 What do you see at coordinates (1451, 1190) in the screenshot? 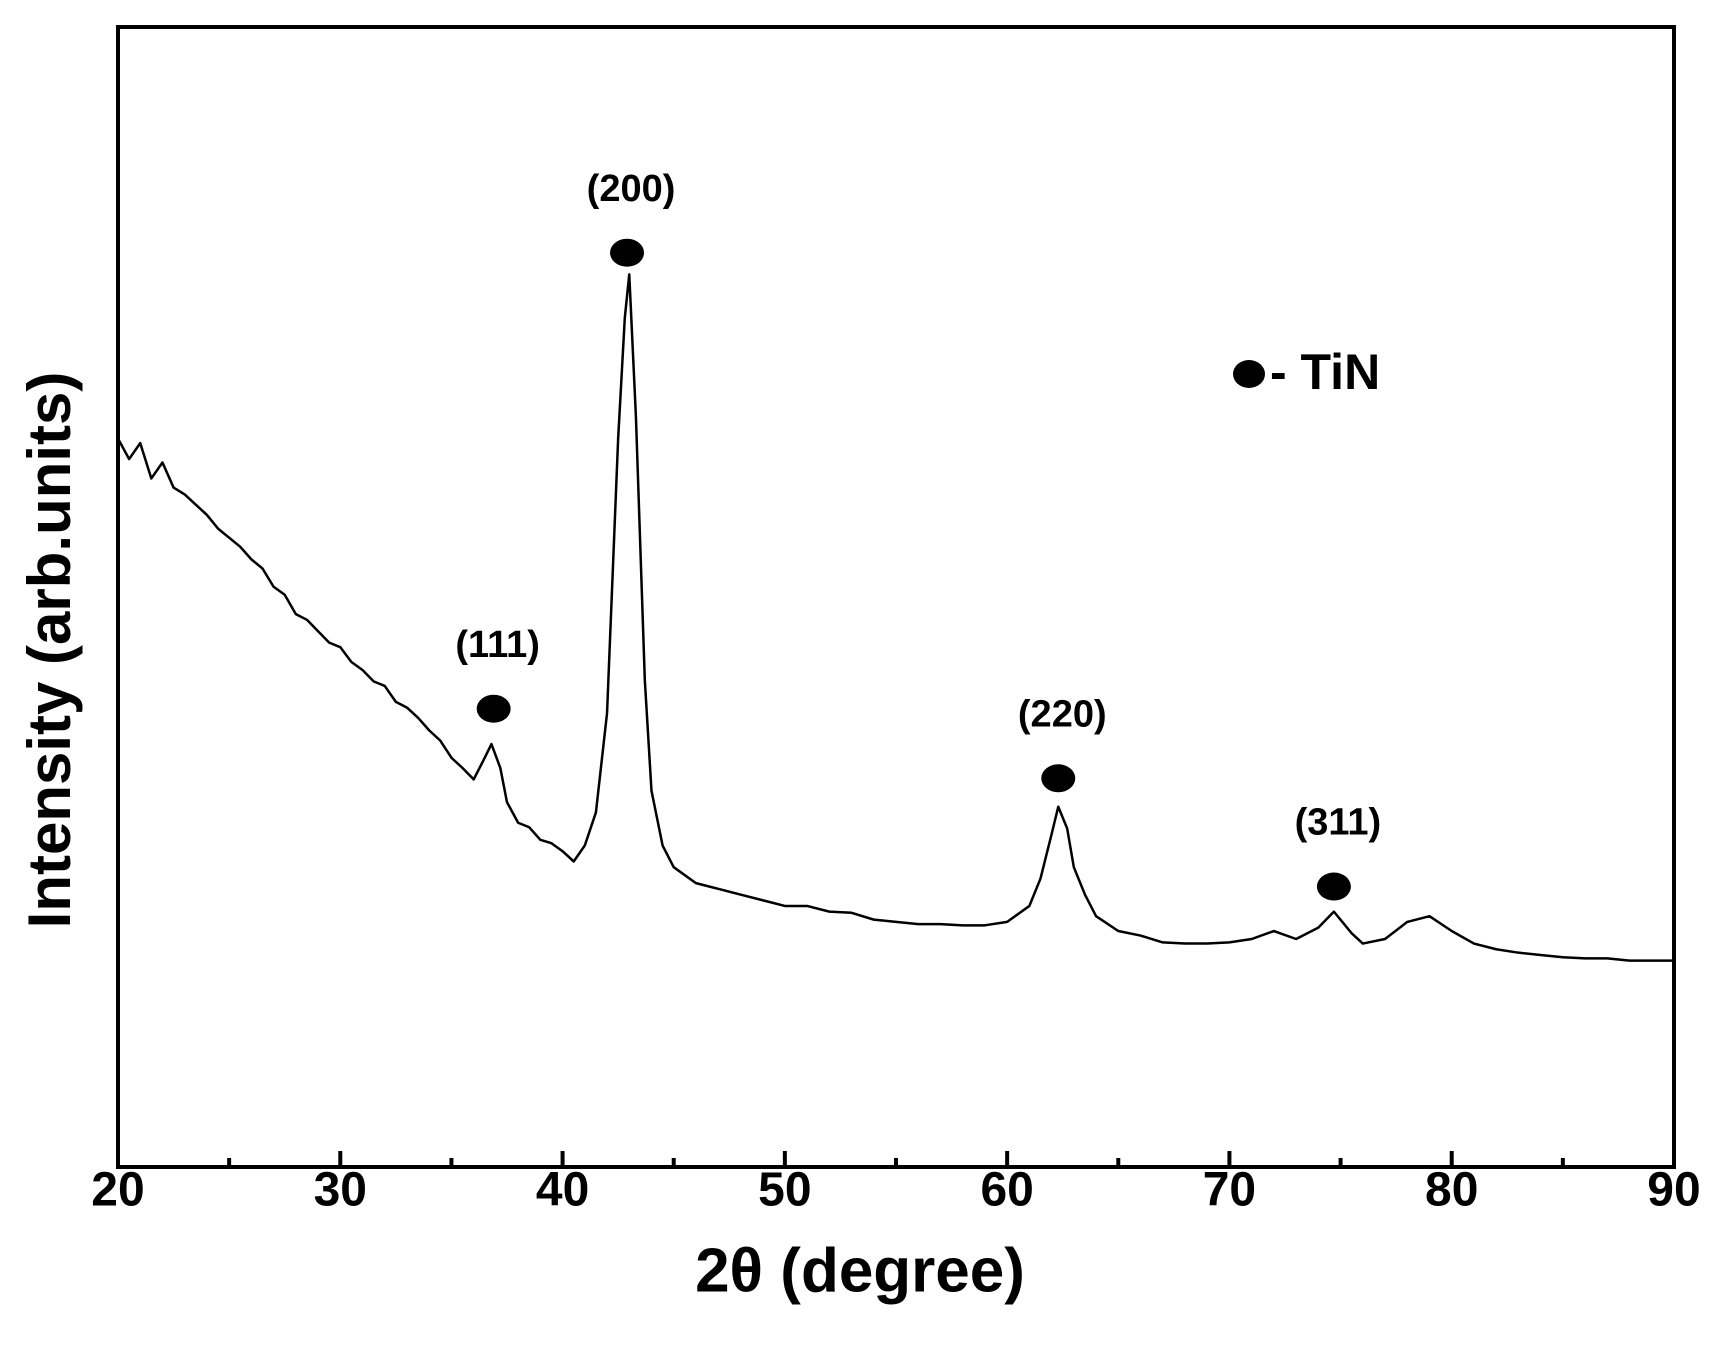
I see `x-tick-label: 80` at bounding box center [1451, 1190].